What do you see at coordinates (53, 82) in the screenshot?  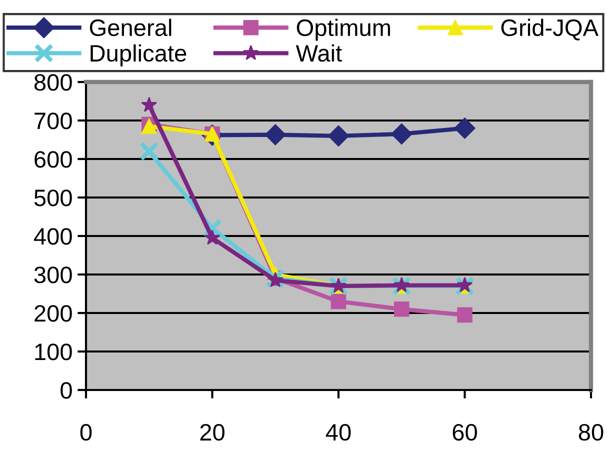 I see `y-tick-label: 800` at bounding box center [53, 82].